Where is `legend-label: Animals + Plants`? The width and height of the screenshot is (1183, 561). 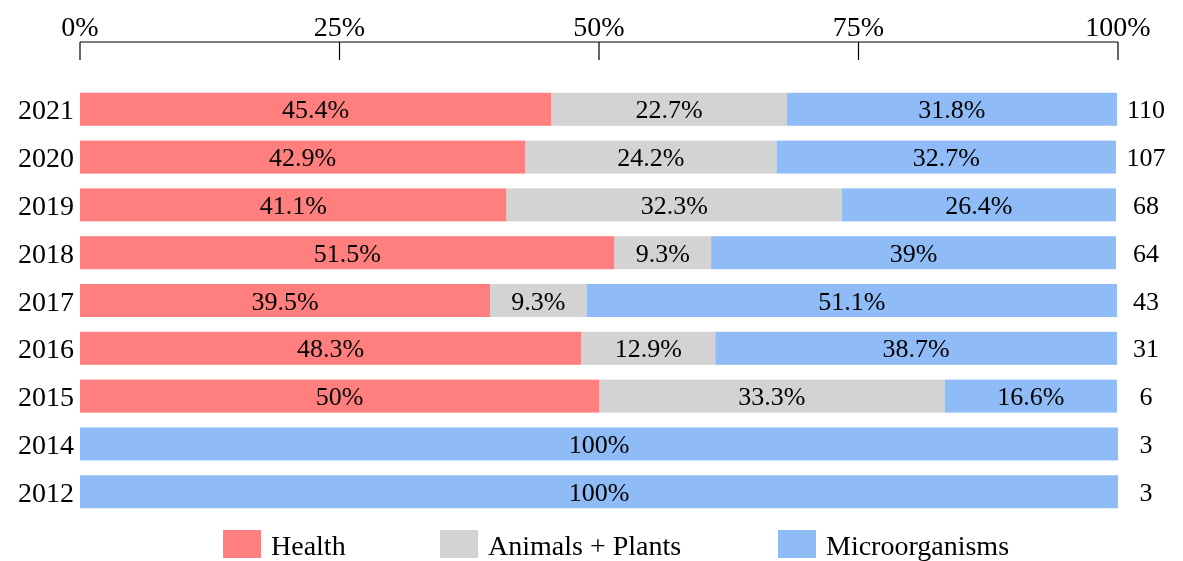 legend-label: Animals + Plants is located at coordinates (585, 545).